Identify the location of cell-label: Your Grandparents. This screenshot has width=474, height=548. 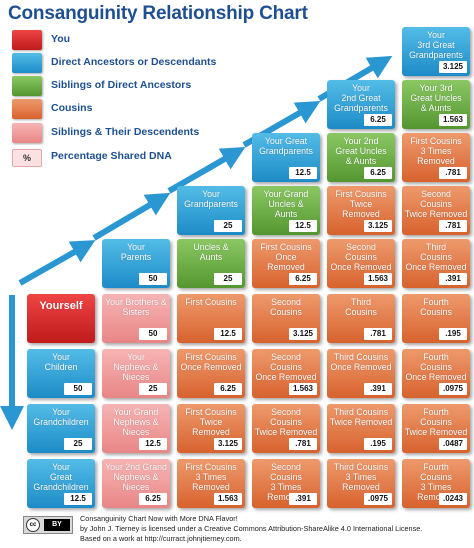
(211, 199).